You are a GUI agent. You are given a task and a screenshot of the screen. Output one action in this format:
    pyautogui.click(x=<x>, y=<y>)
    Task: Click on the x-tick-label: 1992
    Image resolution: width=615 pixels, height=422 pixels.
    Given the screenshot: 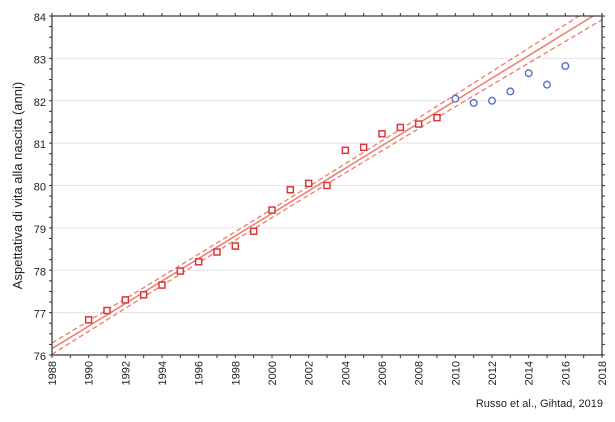 What is the action you would take?
    pyautogui.click(x=126, y=373)
    